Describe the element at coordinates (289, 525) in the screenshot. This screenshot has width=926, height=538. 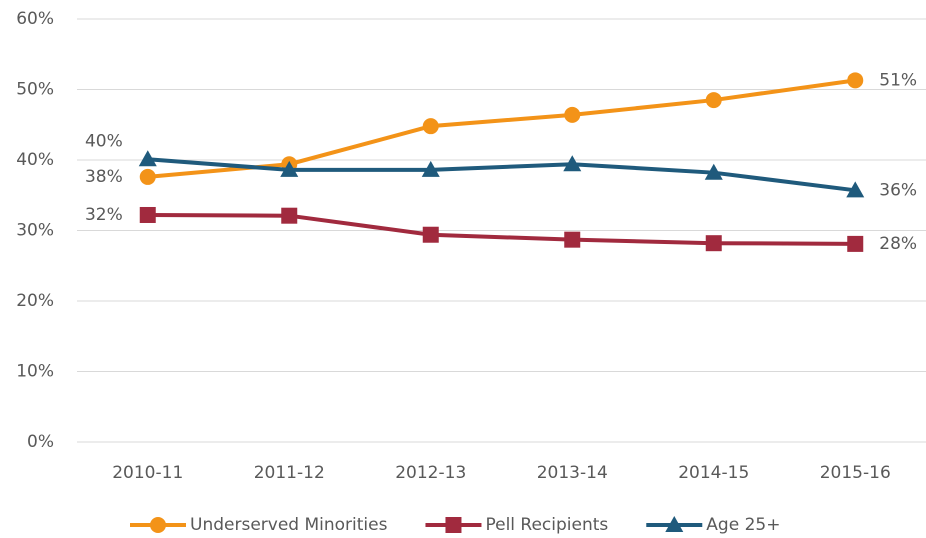
I see `legend-label: Underserved Minorities` at that location.